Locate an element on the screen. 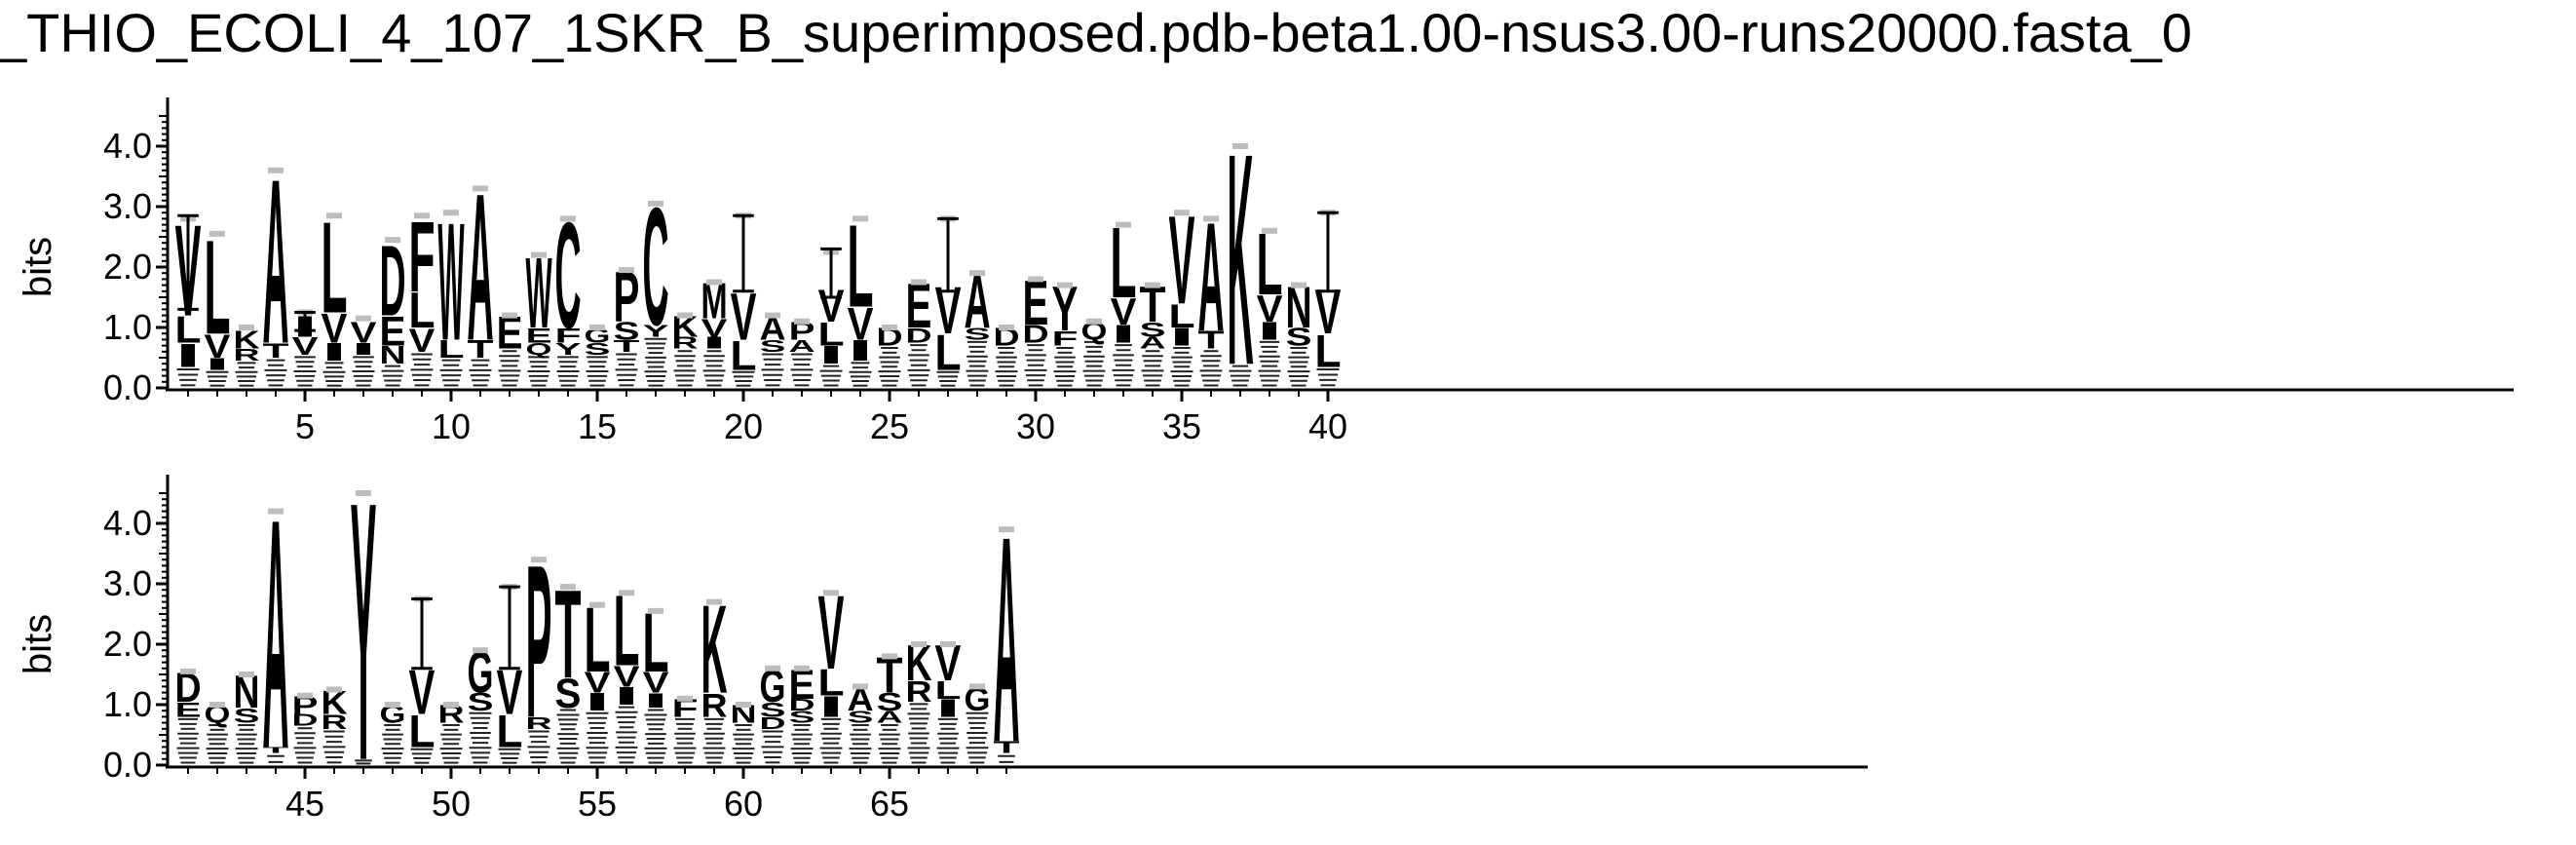  svg-text: E is located at coordinates (188, 709).